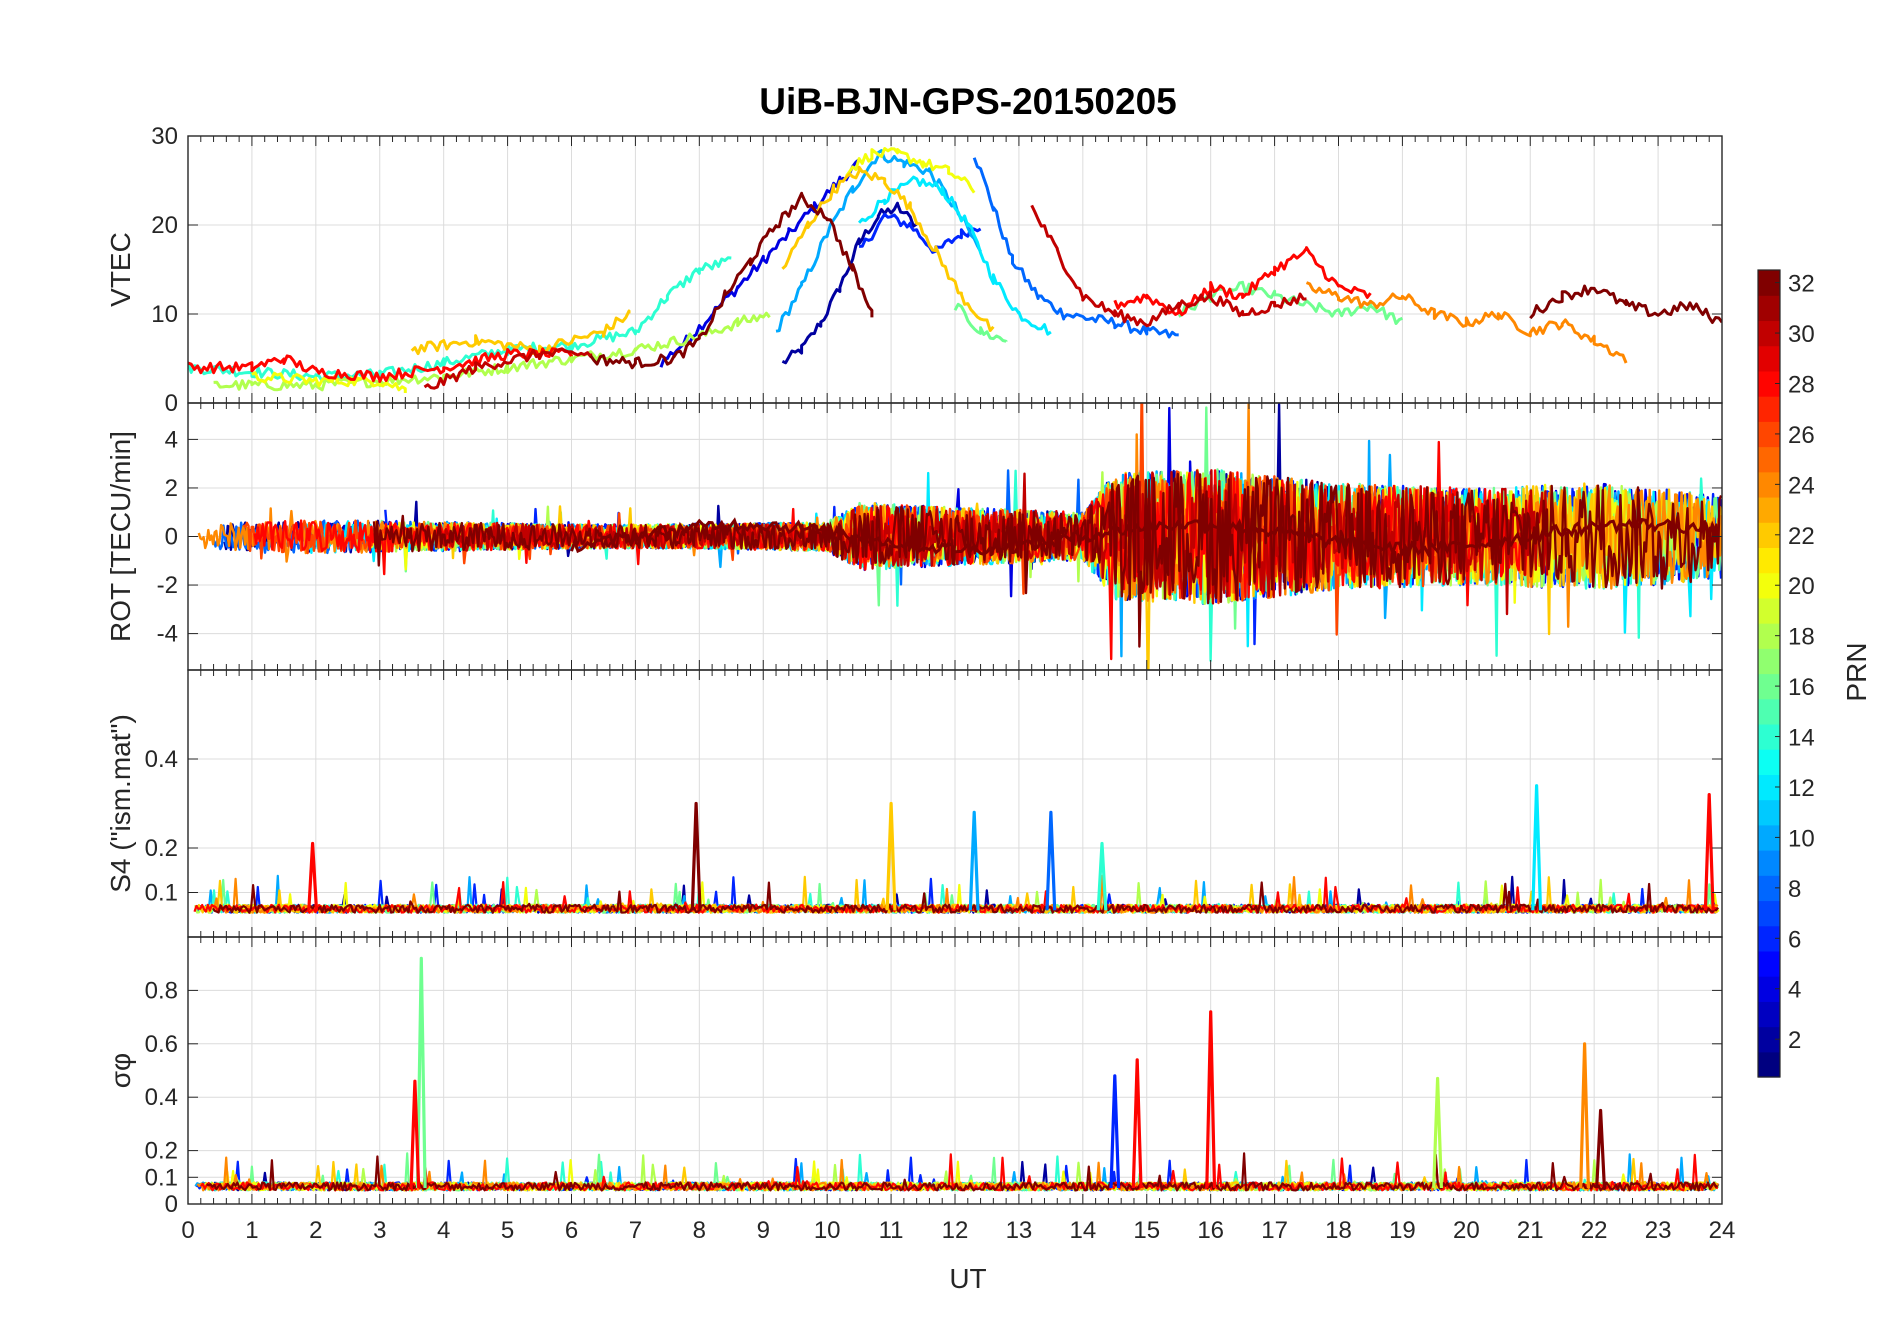  Describe the element at coordinates (167, 634) in the screenshot. I see `y-tick-label: -4` at that location.